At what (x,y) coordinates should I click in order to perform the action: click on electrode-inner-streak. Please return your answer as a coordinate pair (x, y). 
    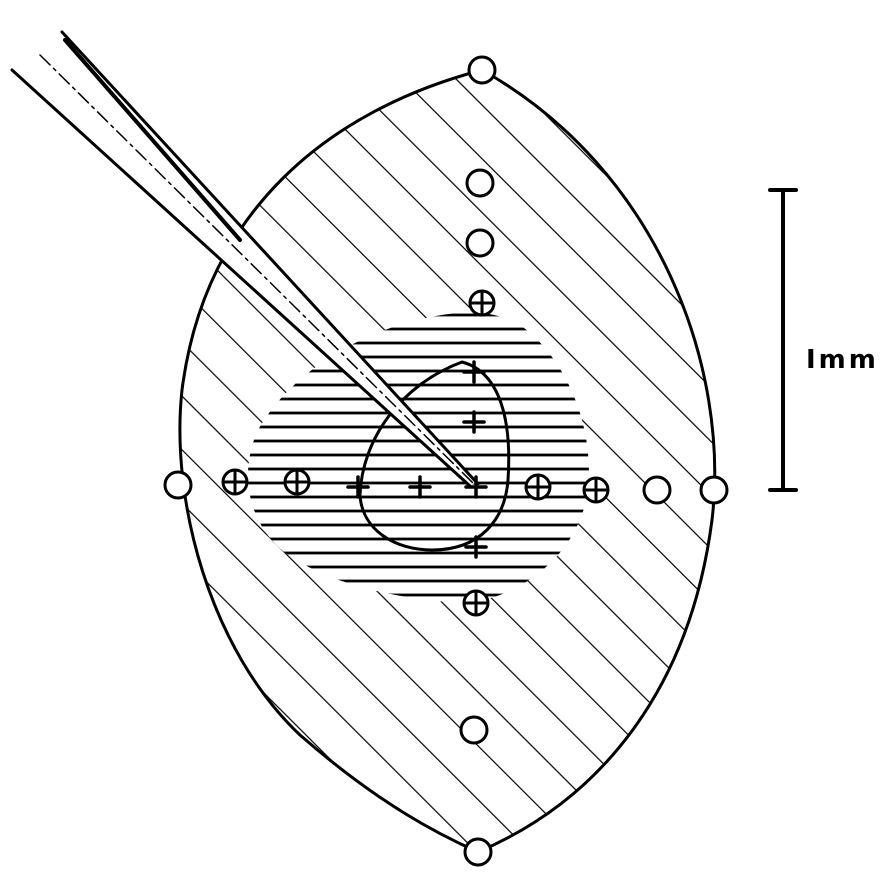
    Looking at the image, I should click on (152, 140).